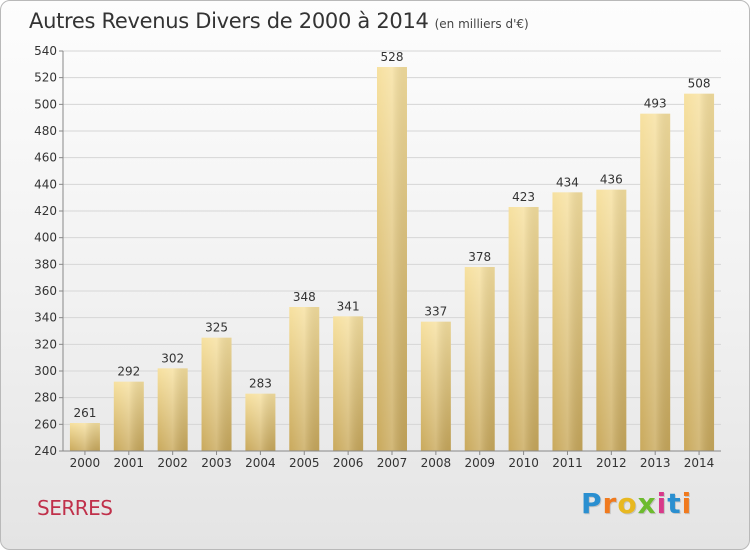 The width and height of the screenshot is (750, 550). I want to click on data-label: 302, so click(172, 358).